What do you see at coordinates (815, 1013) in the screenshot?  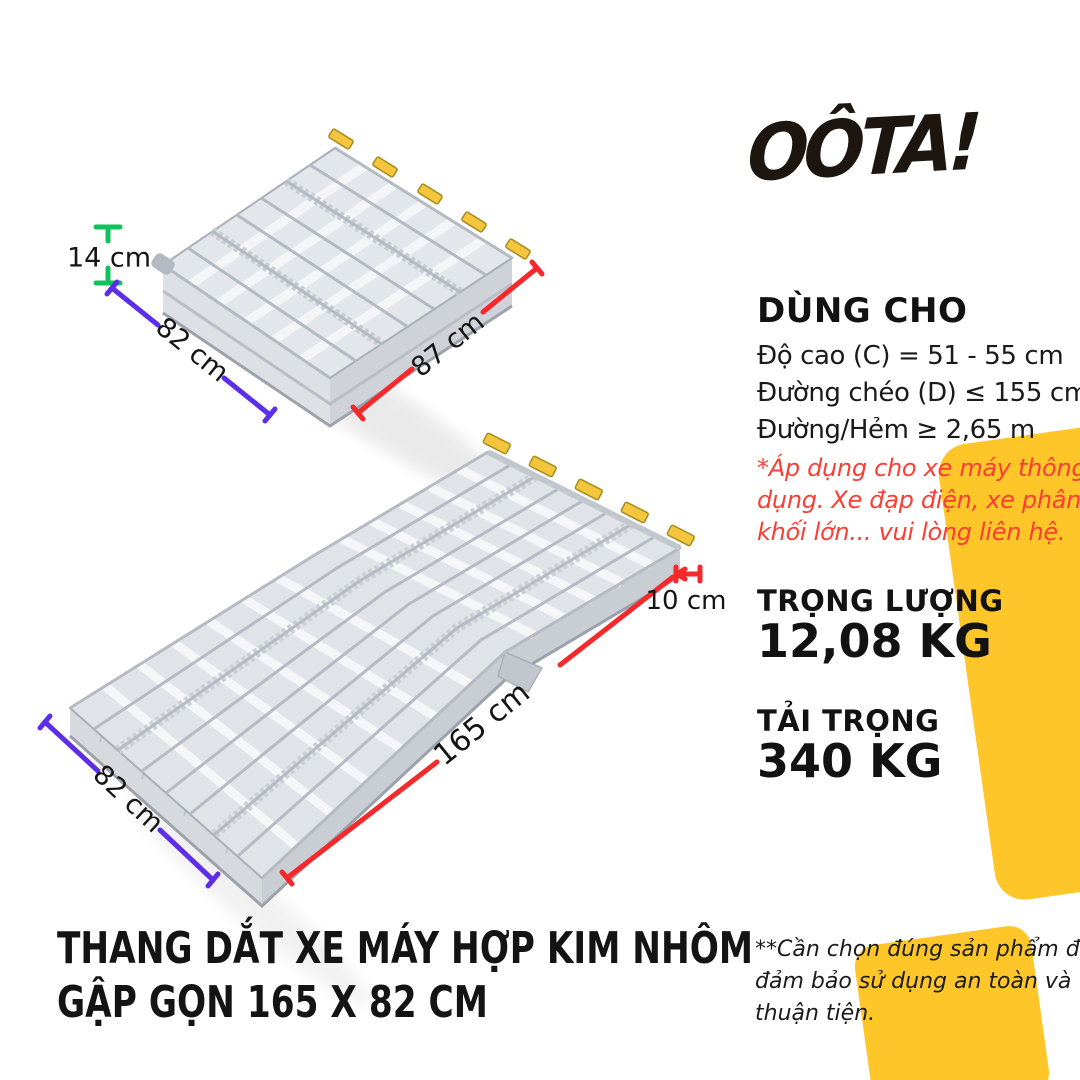 I see `safety-footnote-line: thuận tiện.` at bounding box center [815, 1013].